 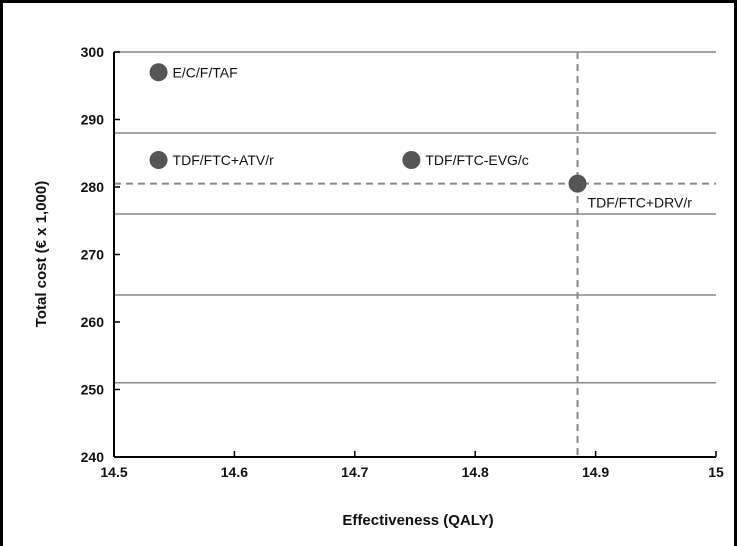 What do you see at coordinates (475, 472) in the screenshot?
I see `x-tick-label: 14.8` at bounding box center [475, 472].